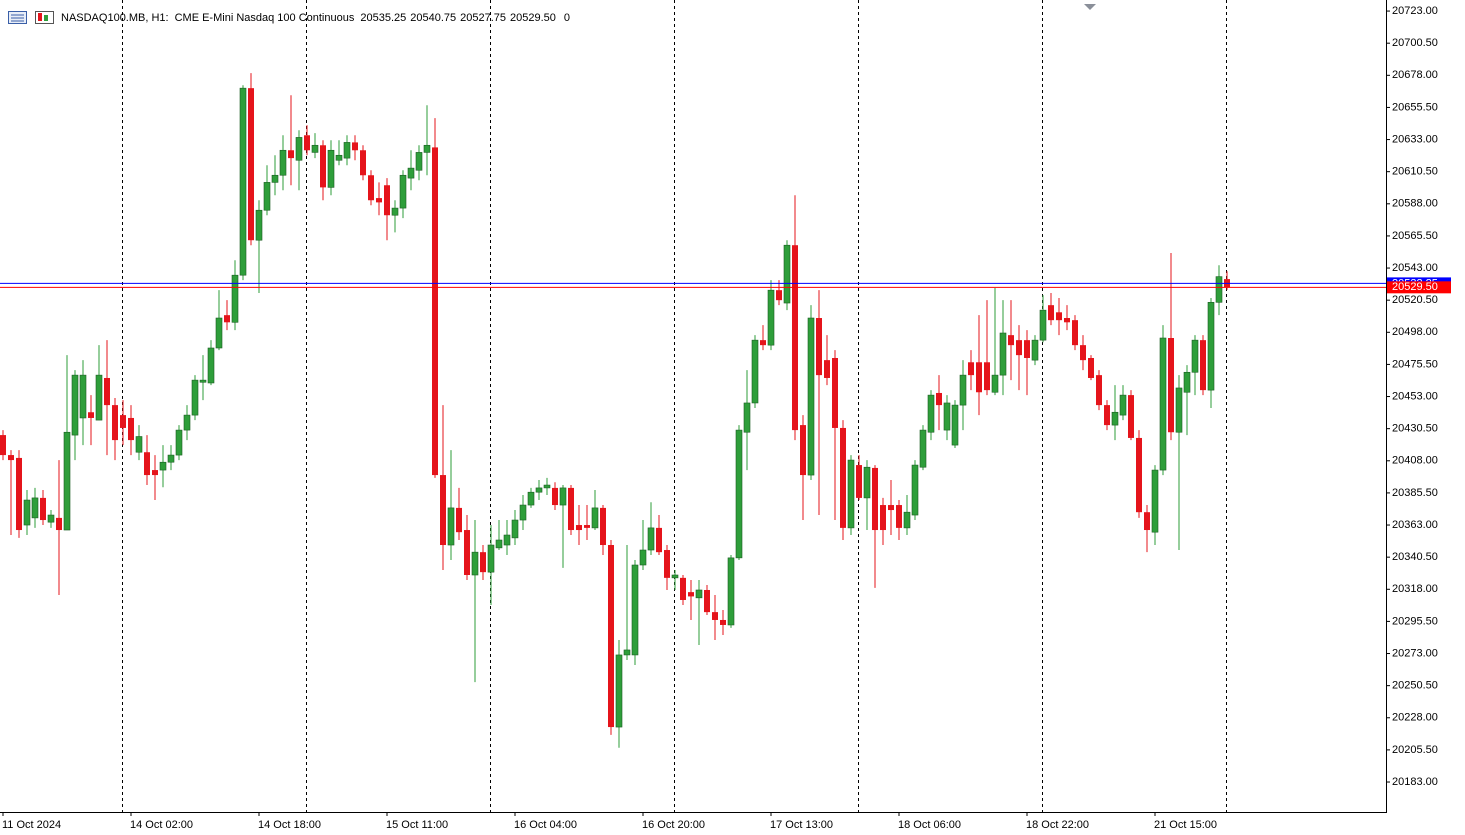  I want to click on price-label-box, so click(1419, 287).